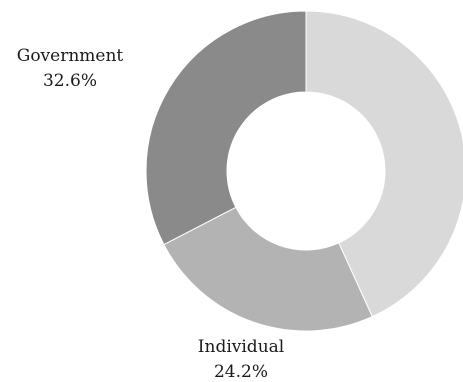  Describe the element at coordinates (241, 347) in the screenshot. I see `individual-label: Individual` at that location.